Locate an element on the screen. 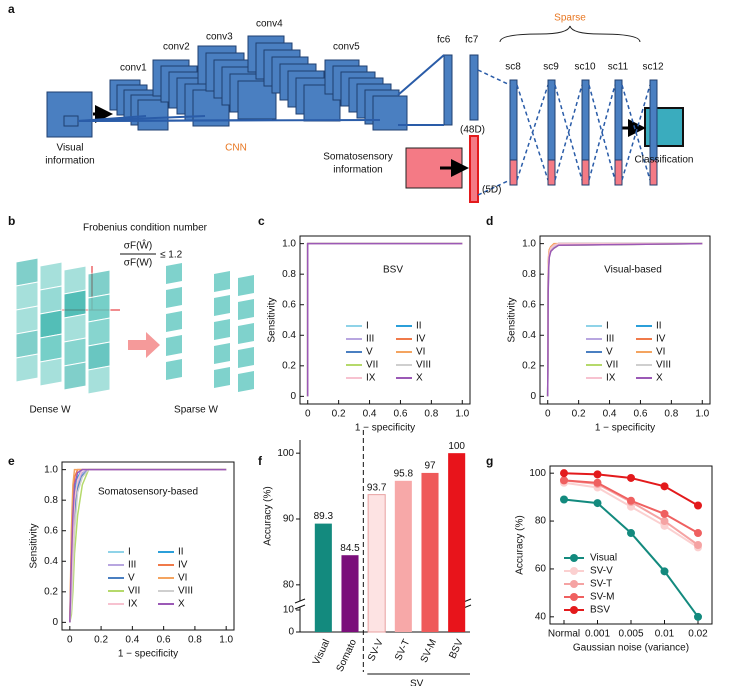  group-label: SV is located at coordinates (417, 682).